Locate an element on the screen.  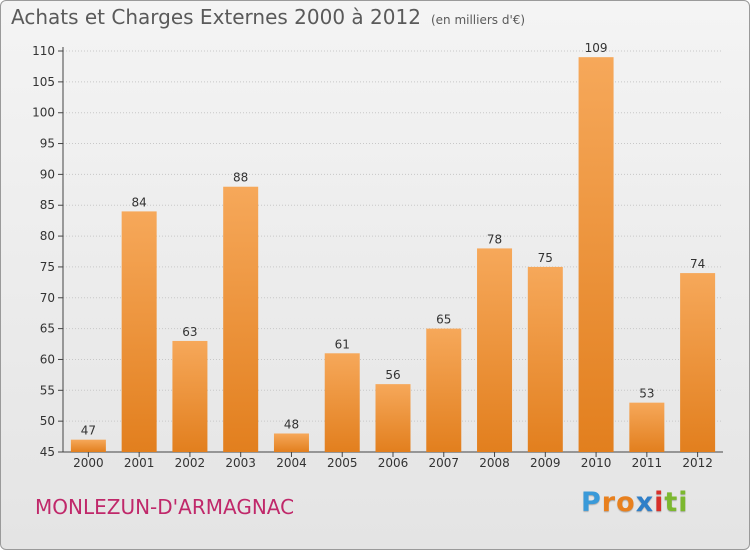
y-tick-label: 95 is located at coordinates (47, 144).